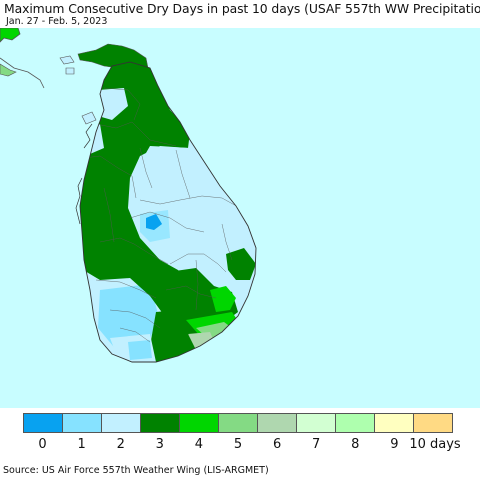 The width and height of the screenshot is (480, 480). What do you see at coordinates (277, 444) in the screenshot?
I see `legend-tick-label: 6` at bounding box center [277, 444].